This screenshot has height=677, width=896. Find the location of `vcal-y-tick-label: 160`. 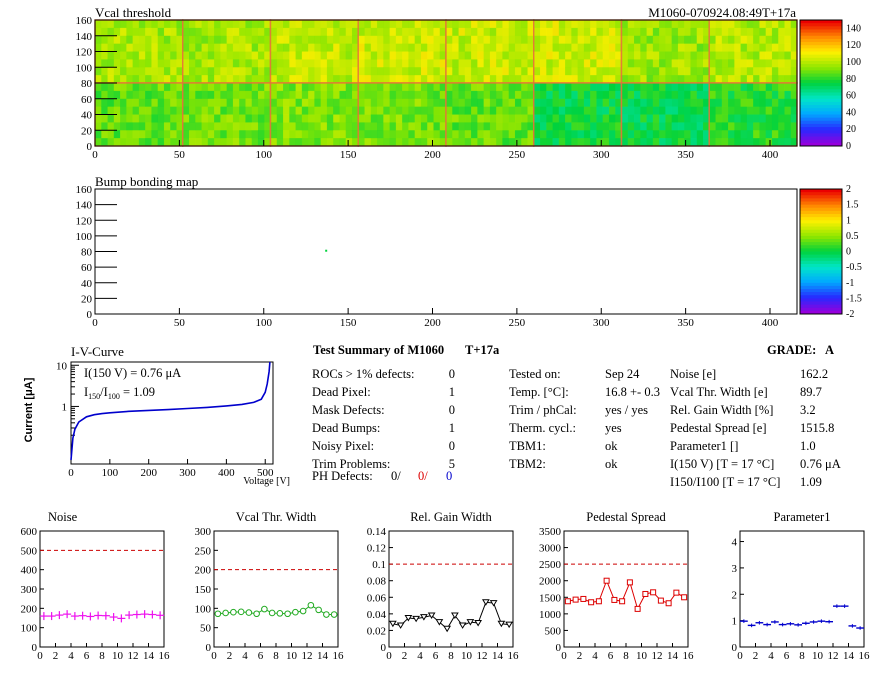

vcal-y-tick-label: 160 is located at coordinates (84, 21).